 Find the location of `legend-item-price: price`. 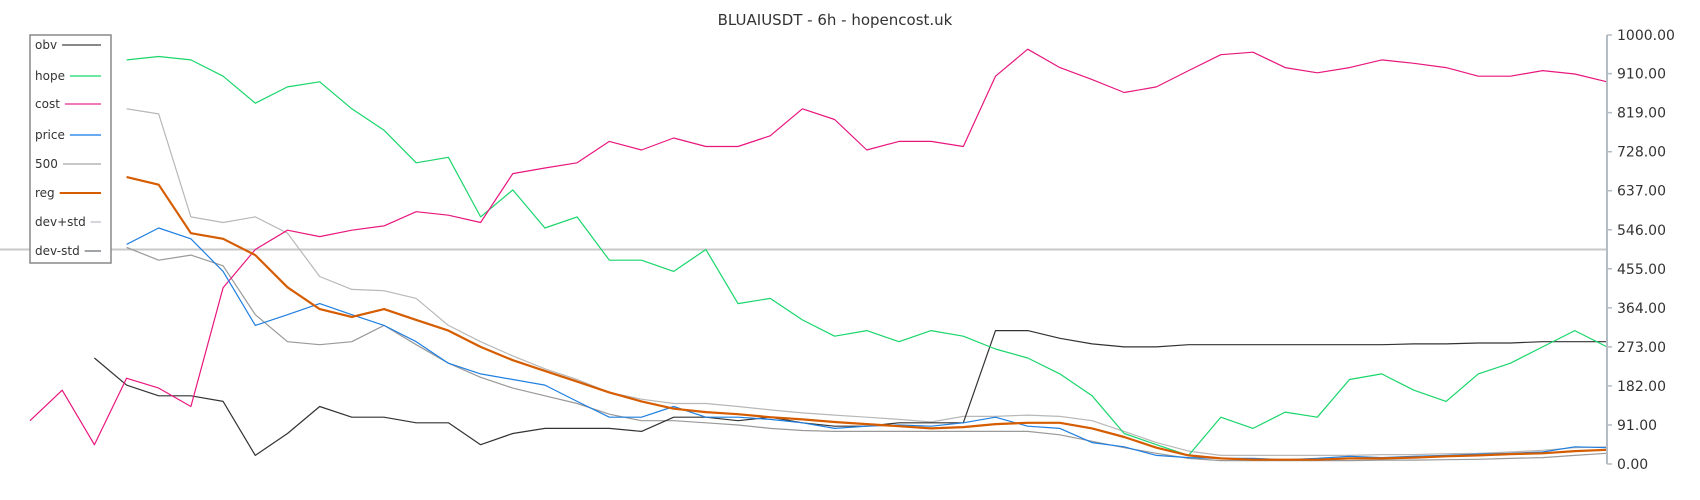

legend-item-price: price is located at coordinates (68, 135).